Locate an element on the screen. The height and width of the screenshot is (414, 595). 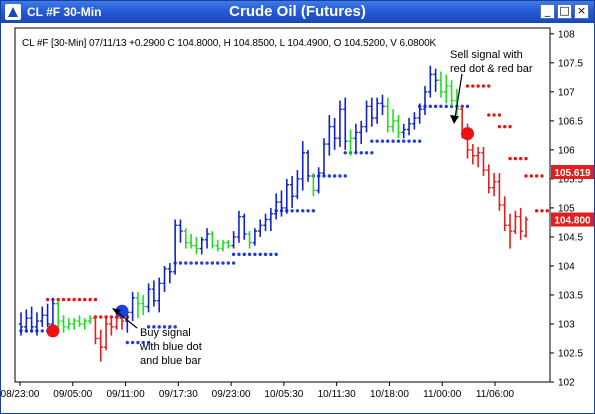
y-tick-label-6: 105 is located at coordinates (566, 208).